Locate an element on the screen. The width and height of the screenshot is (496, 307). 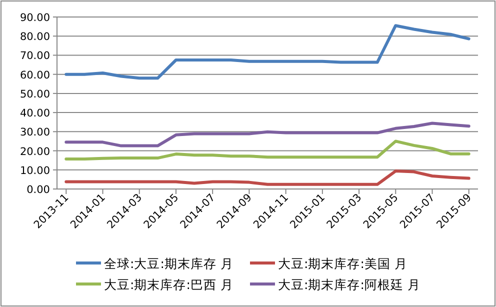
y-tick-label: 0.00 is located at coordinates (38, 190).